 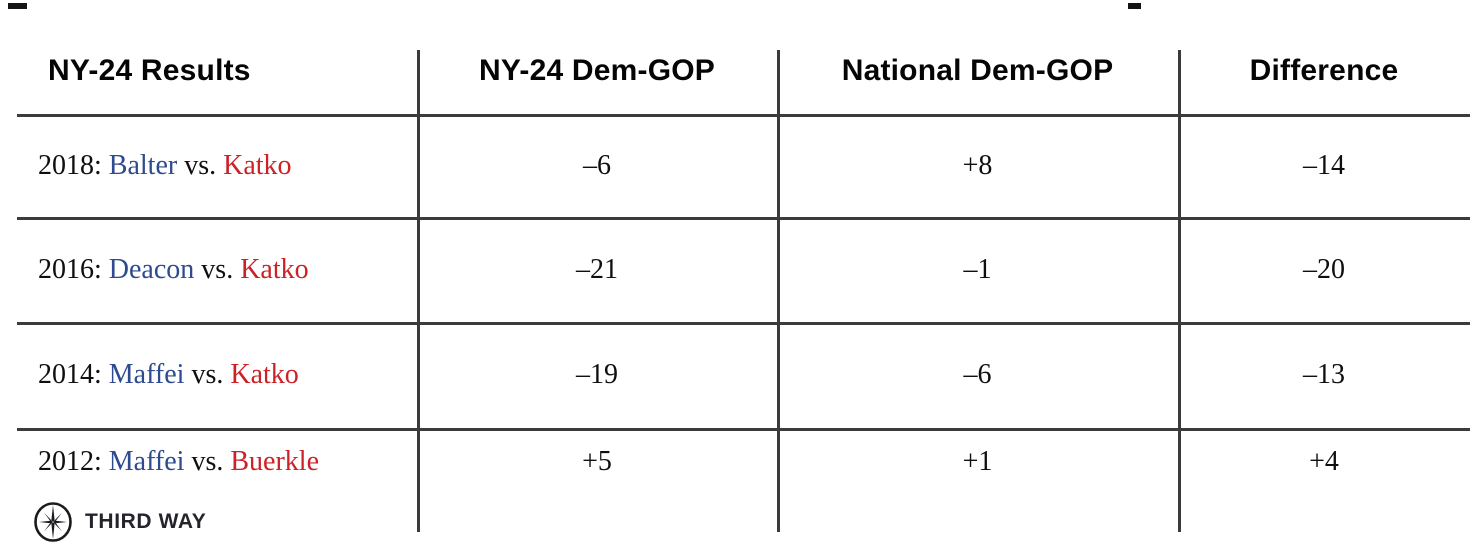 What do you see at coordinates (597, 269) in the screenshot?
I see `ny24-margin-2016: –21` at bounding box center [597, 269].